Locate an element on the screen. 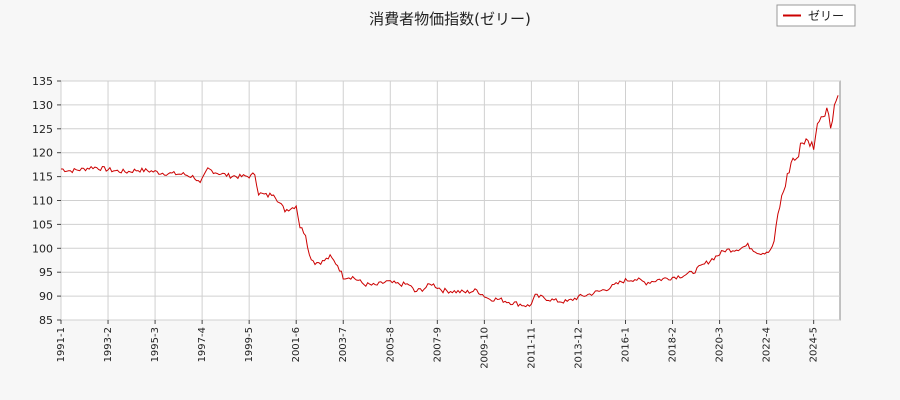 The height and width of the screenshot is (400, 900). x-tick-label: 2007-9 is located at coordinates (437, 344).